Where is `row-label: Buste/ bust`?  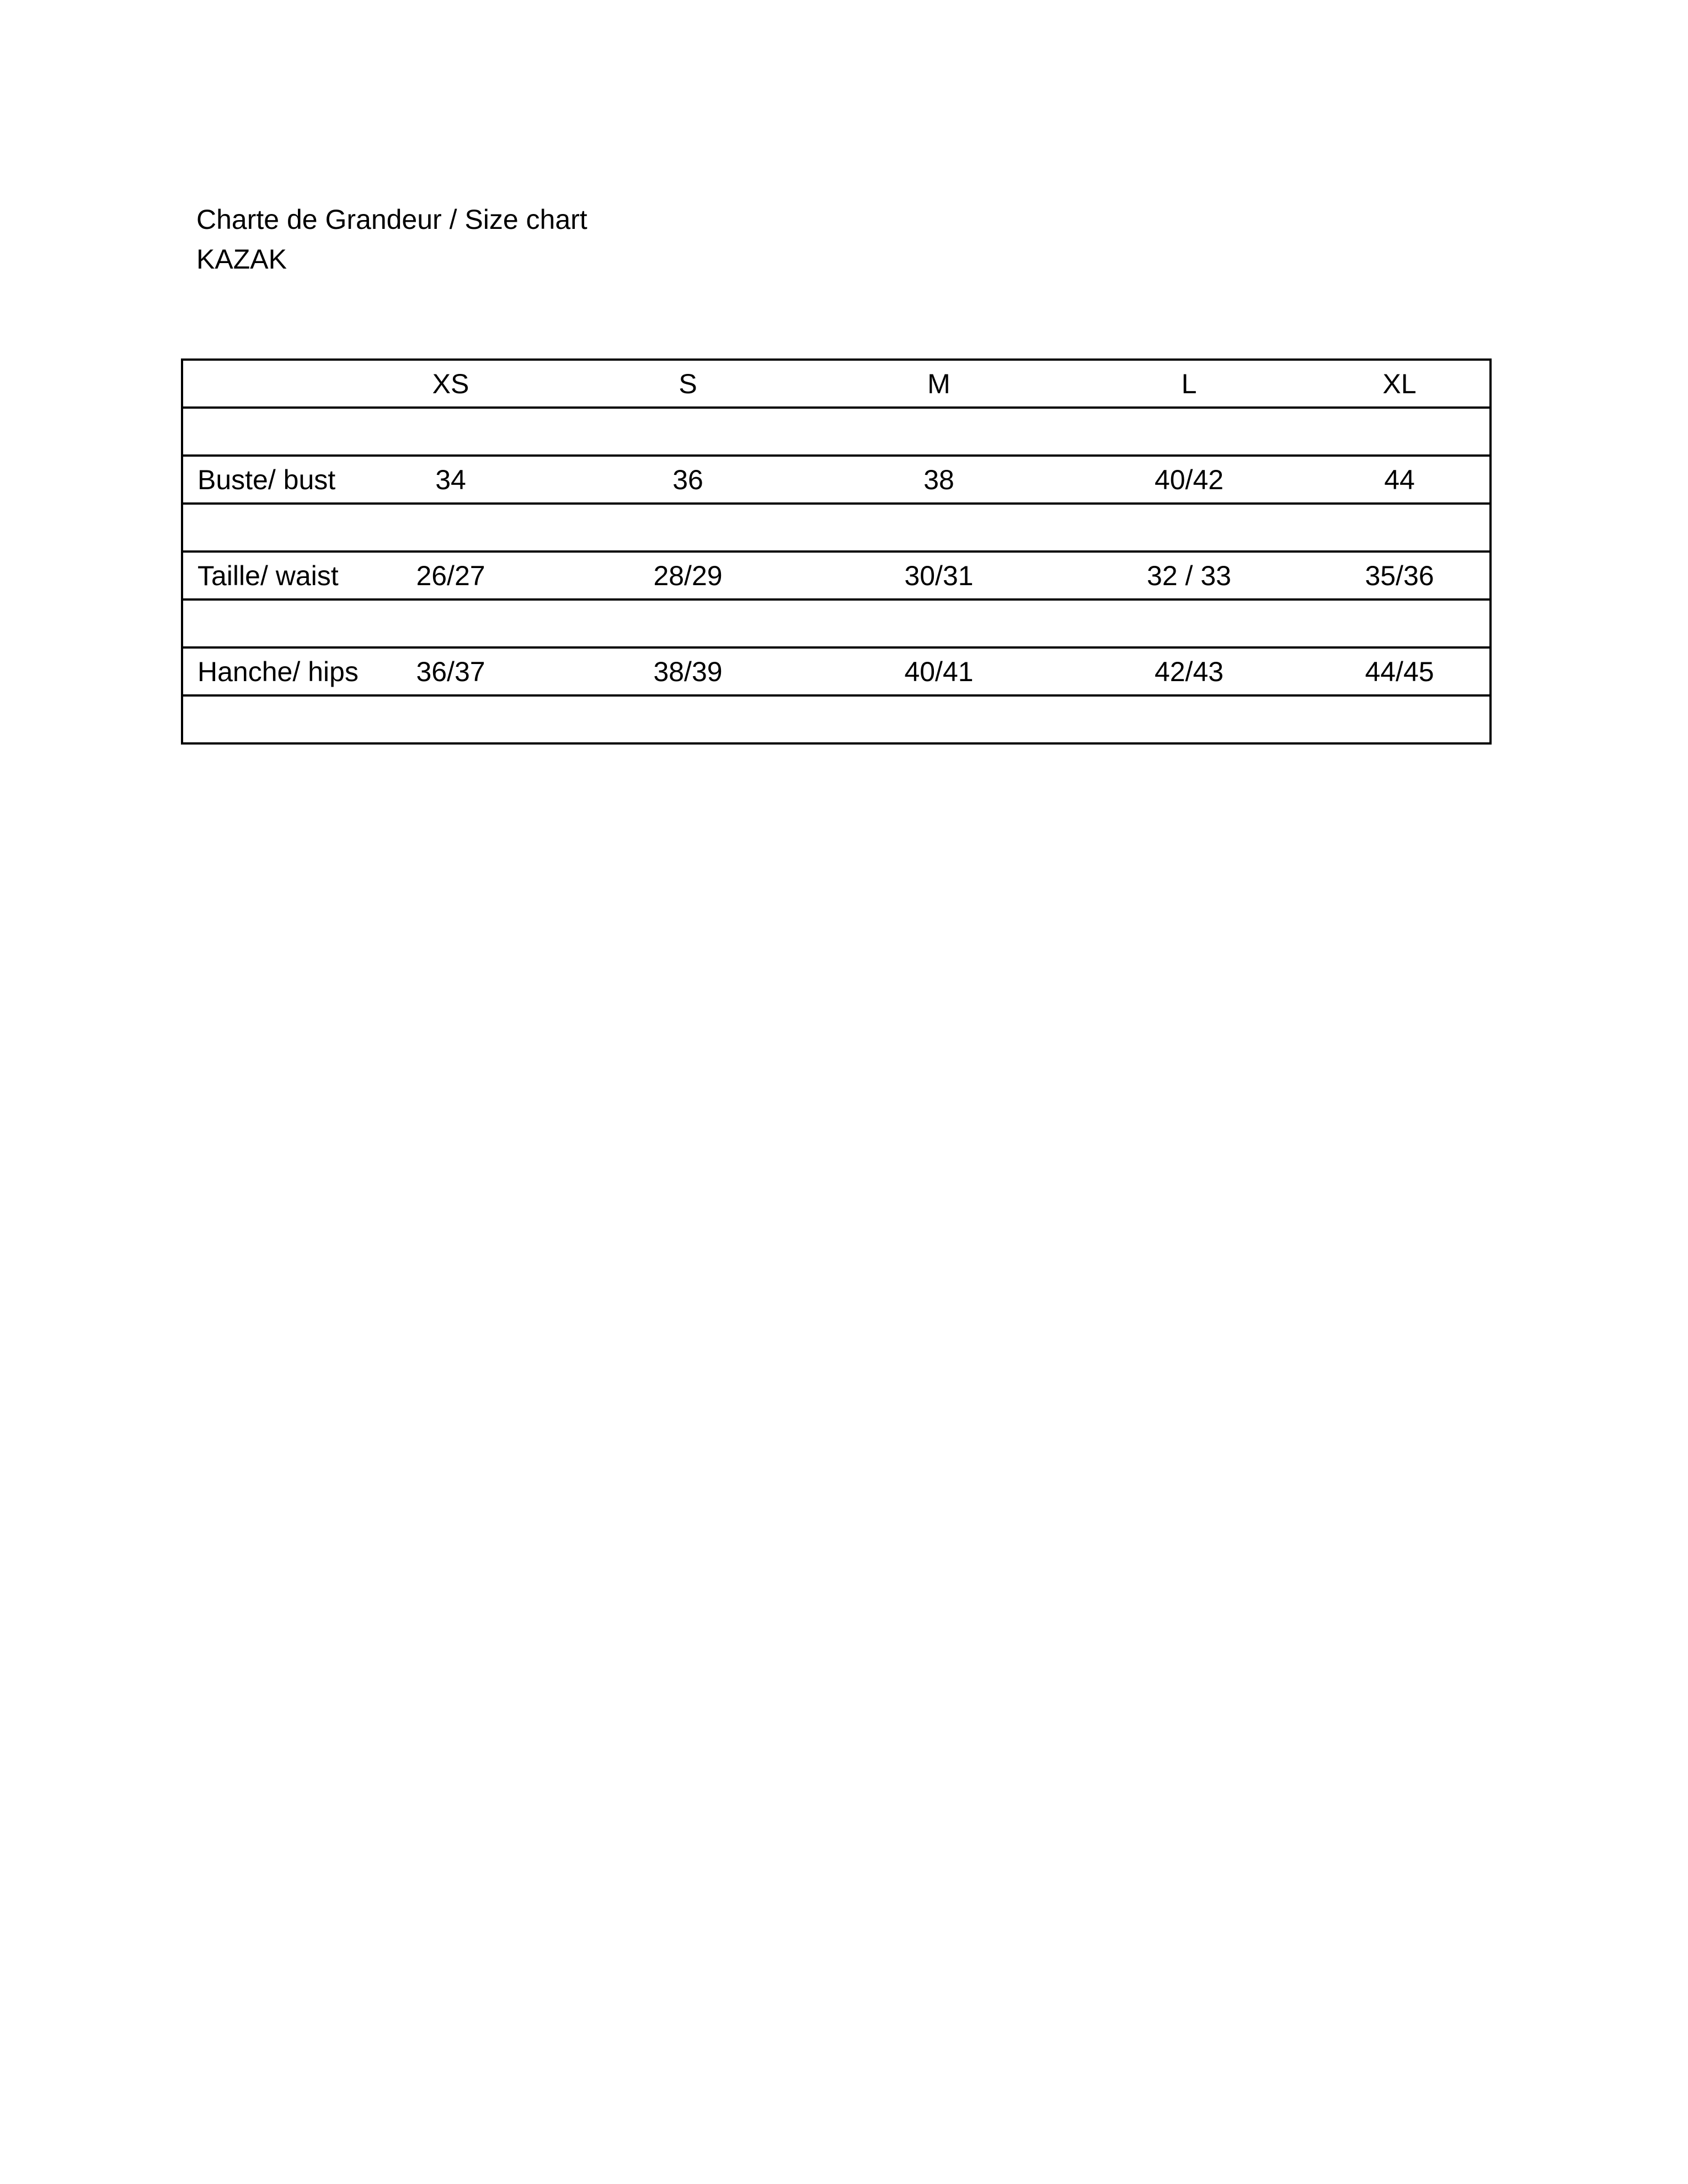 row-label: Buste/ bust is located at coordinates (258, 479).